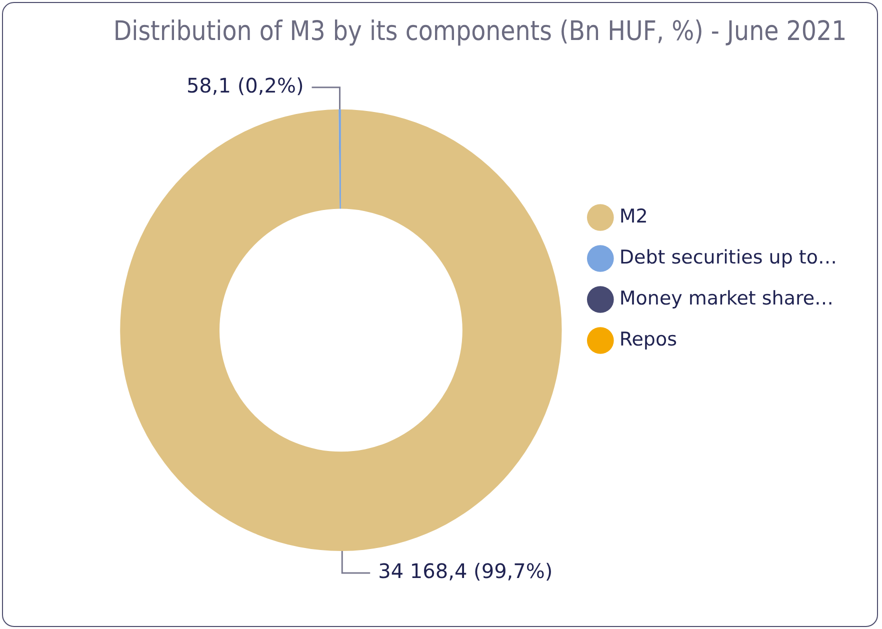 This screenshot has height=629, width=882. Describe the element at coordinates (480, 30) in the screenshot. I see `chart-title: Distribution of M3 by its components (Bn HUF, %) - June 2021` at that location.